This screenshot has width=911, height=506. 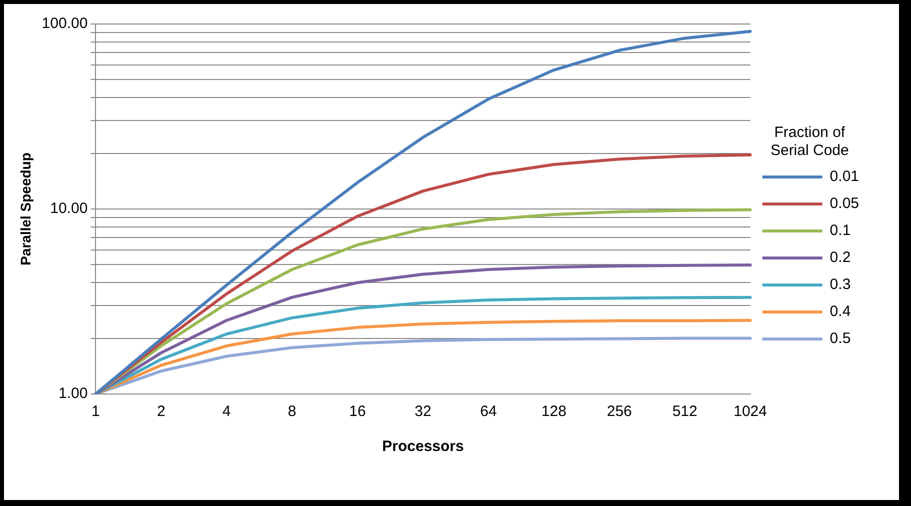 What do you see at coordinates (840, 311) in the screenshot?
I see `legend-label: 0.4` at bounding box center [840, 311].